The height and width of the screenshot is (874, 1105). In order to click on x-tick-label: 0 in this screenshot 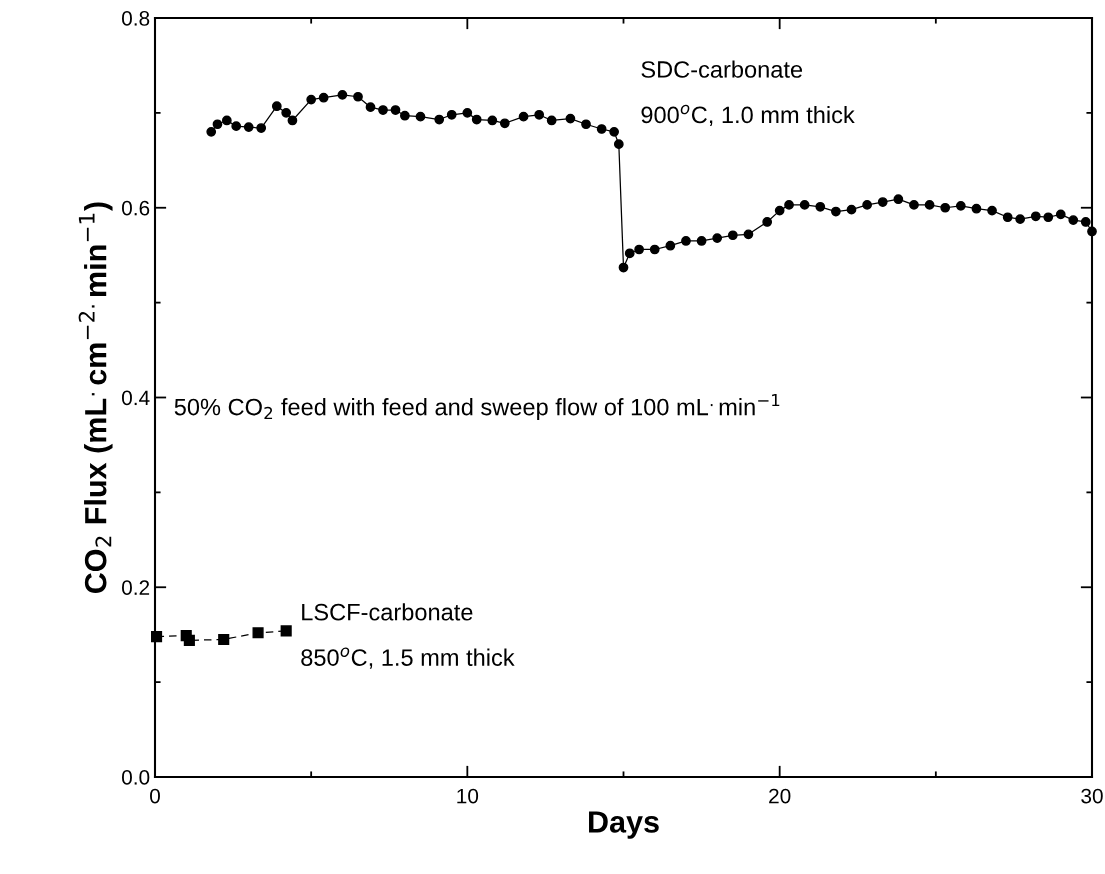, I will do `click(155, 796)`.